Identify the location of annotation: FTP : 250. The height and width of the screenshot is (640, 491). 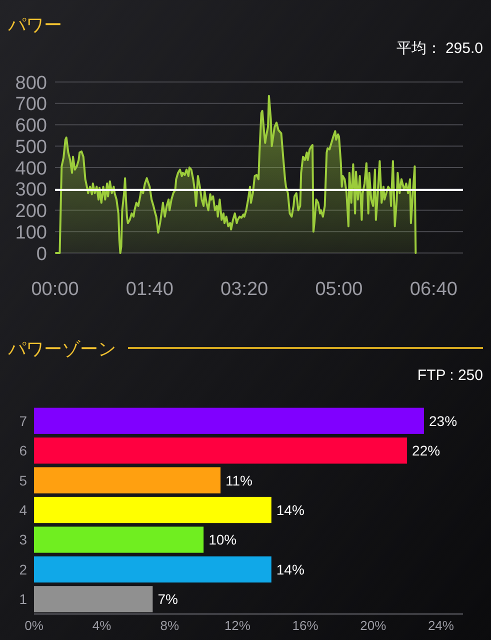
(450, 375).